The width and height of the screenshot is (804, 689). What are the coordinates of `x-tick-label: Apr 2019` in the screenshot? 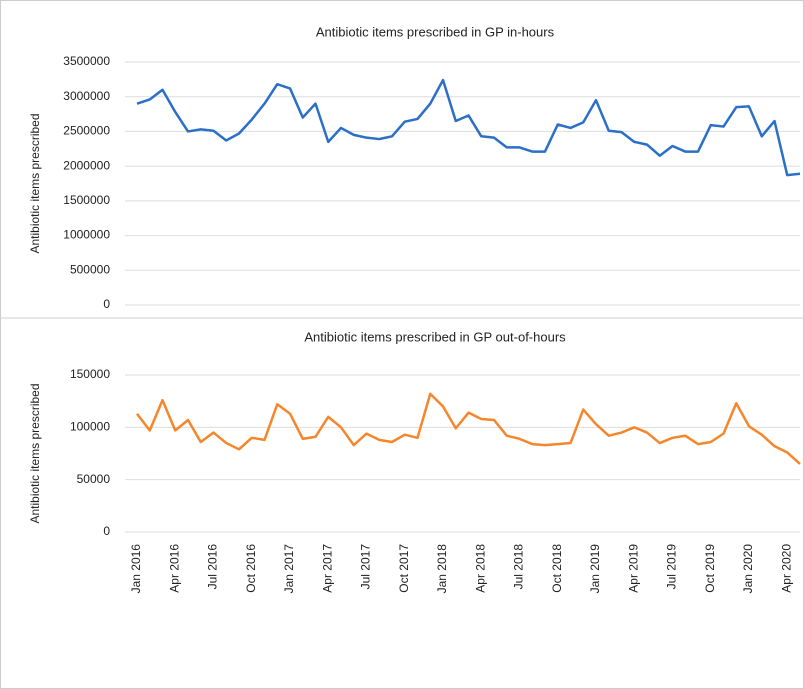 It's located at (633, 568).